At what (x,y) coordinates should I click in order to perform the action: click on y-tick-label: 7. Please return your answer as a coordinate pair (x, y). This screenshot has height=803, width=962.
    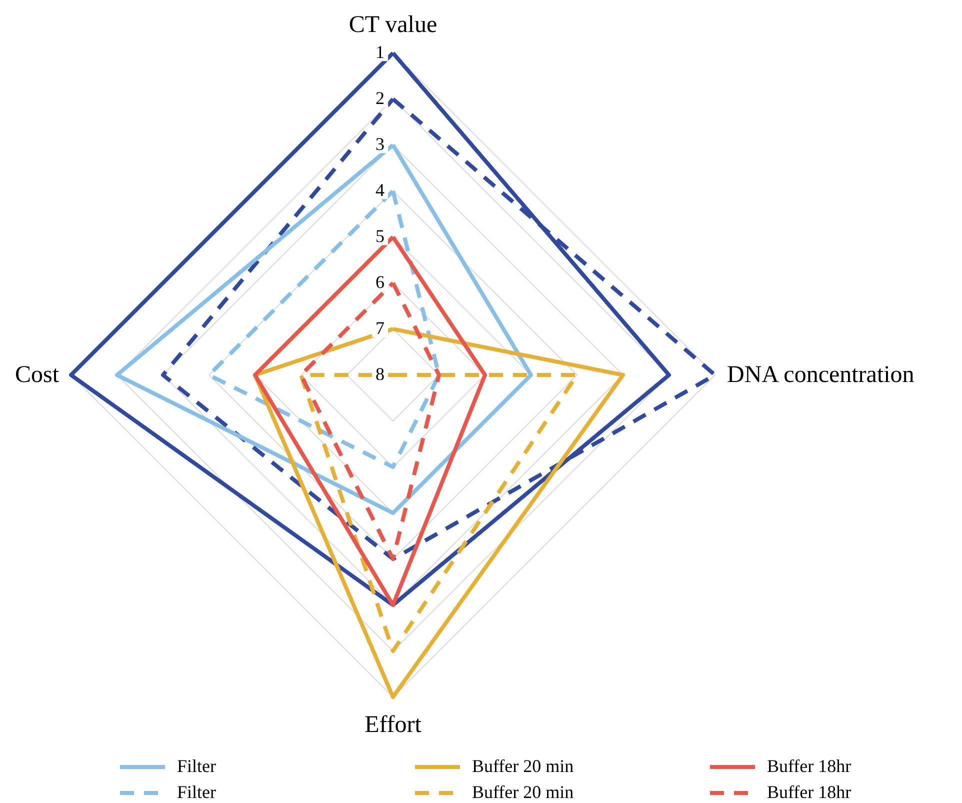
    Looking at the image, I should click on (380, 328).